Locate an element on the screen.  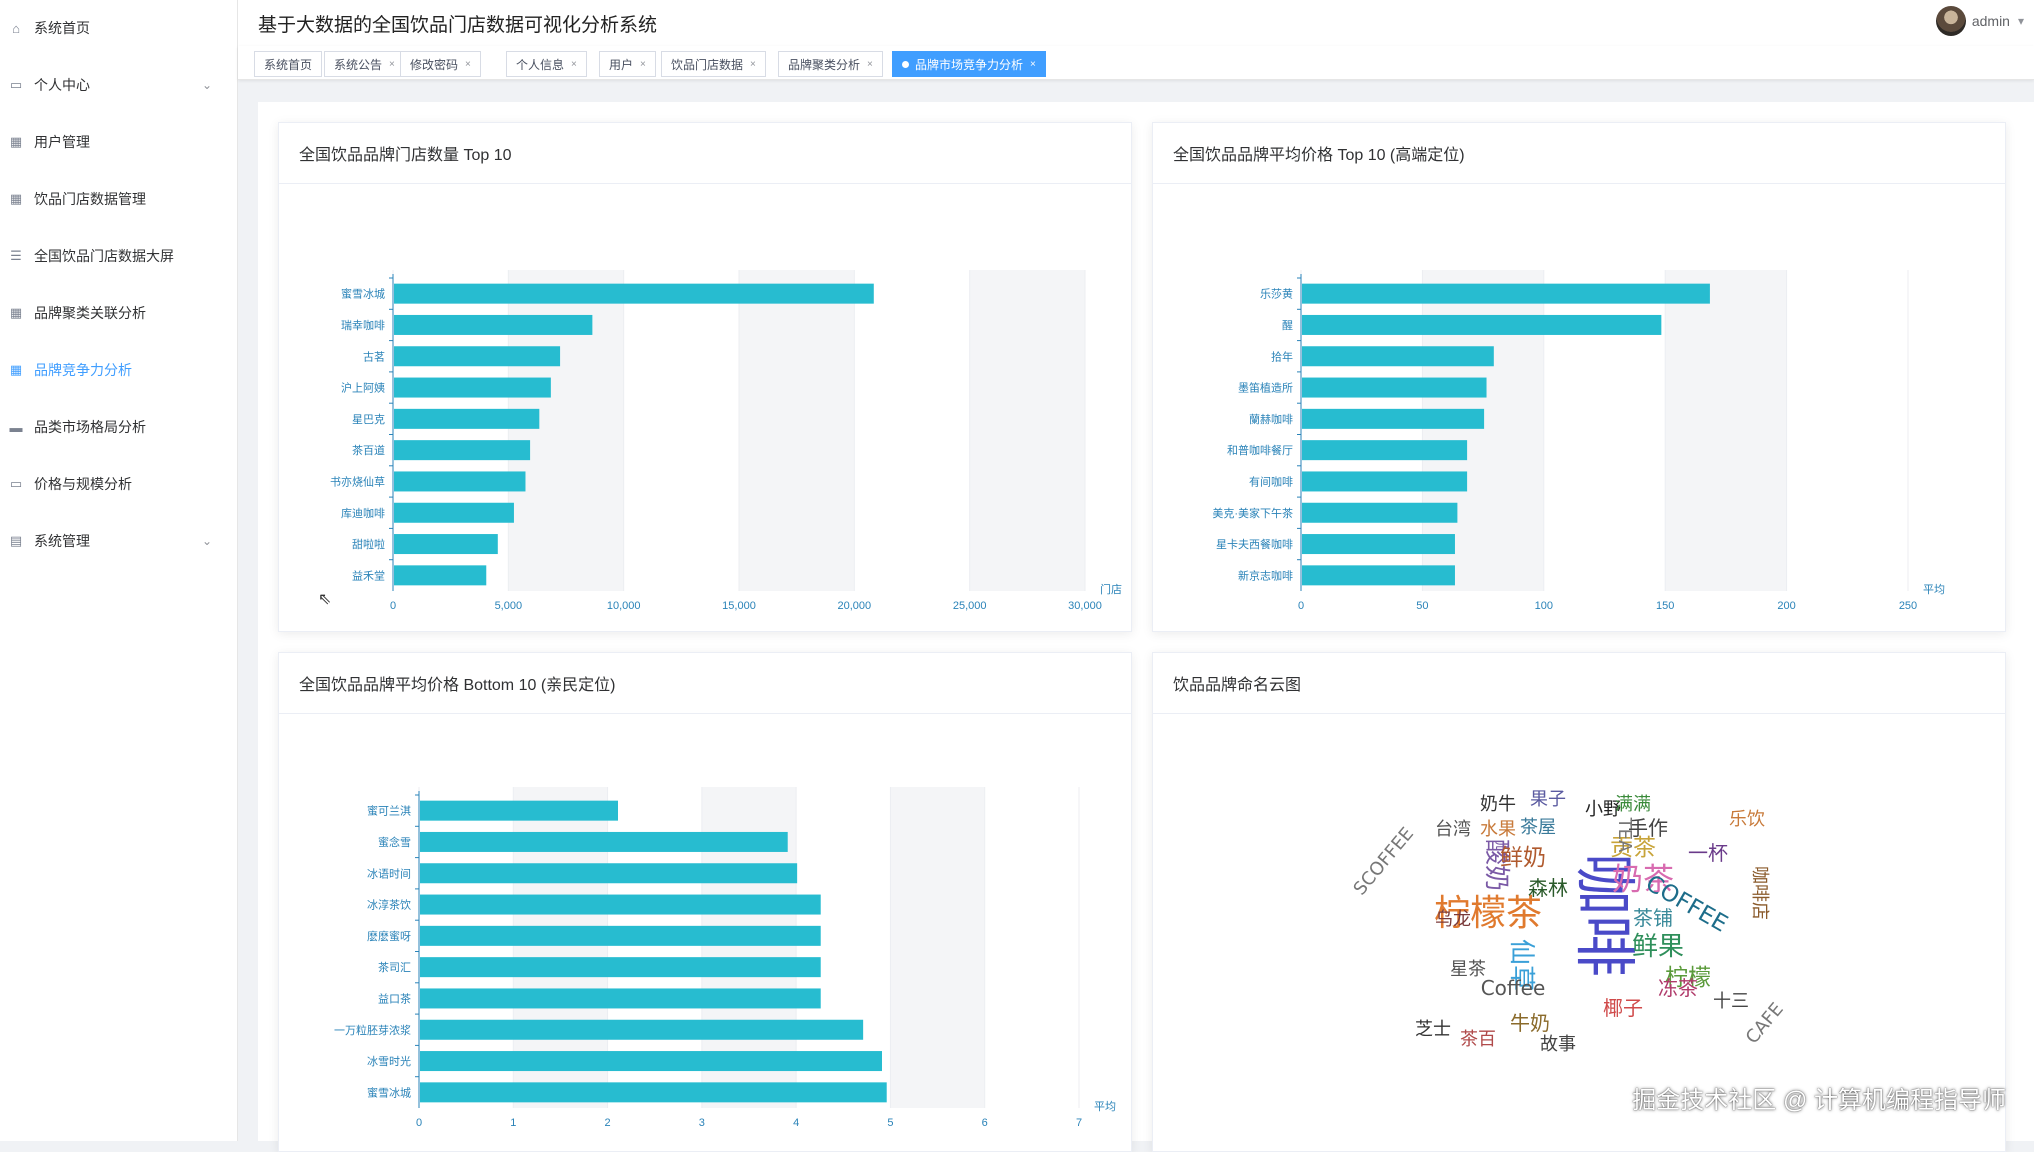
sidebar-item-5: ▦ 品牌聚类关联分析 is located at coordinates (119, 313).